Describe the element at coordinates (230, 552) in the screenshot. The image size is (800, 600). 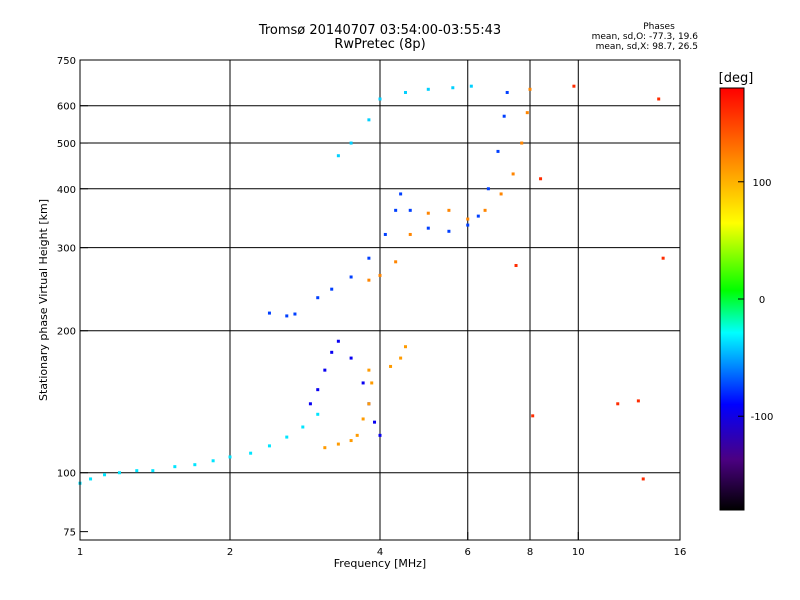
I see `x-tick-label: 2` at that location.